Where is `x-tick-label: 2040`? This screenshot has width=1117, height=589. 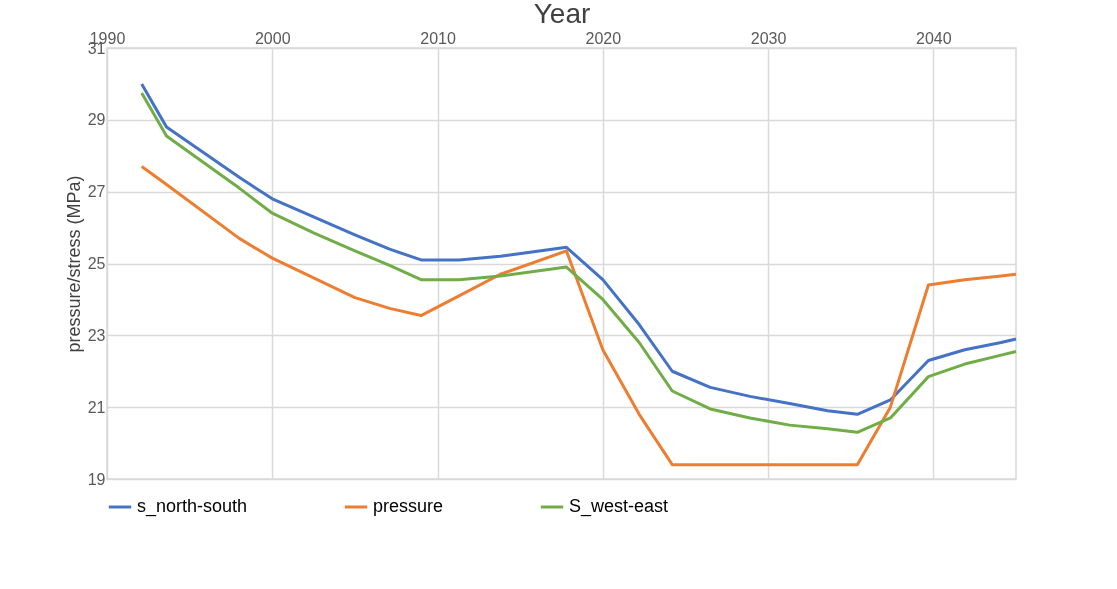
x-tick-label: 2040 is located at coordinates (934, 38).